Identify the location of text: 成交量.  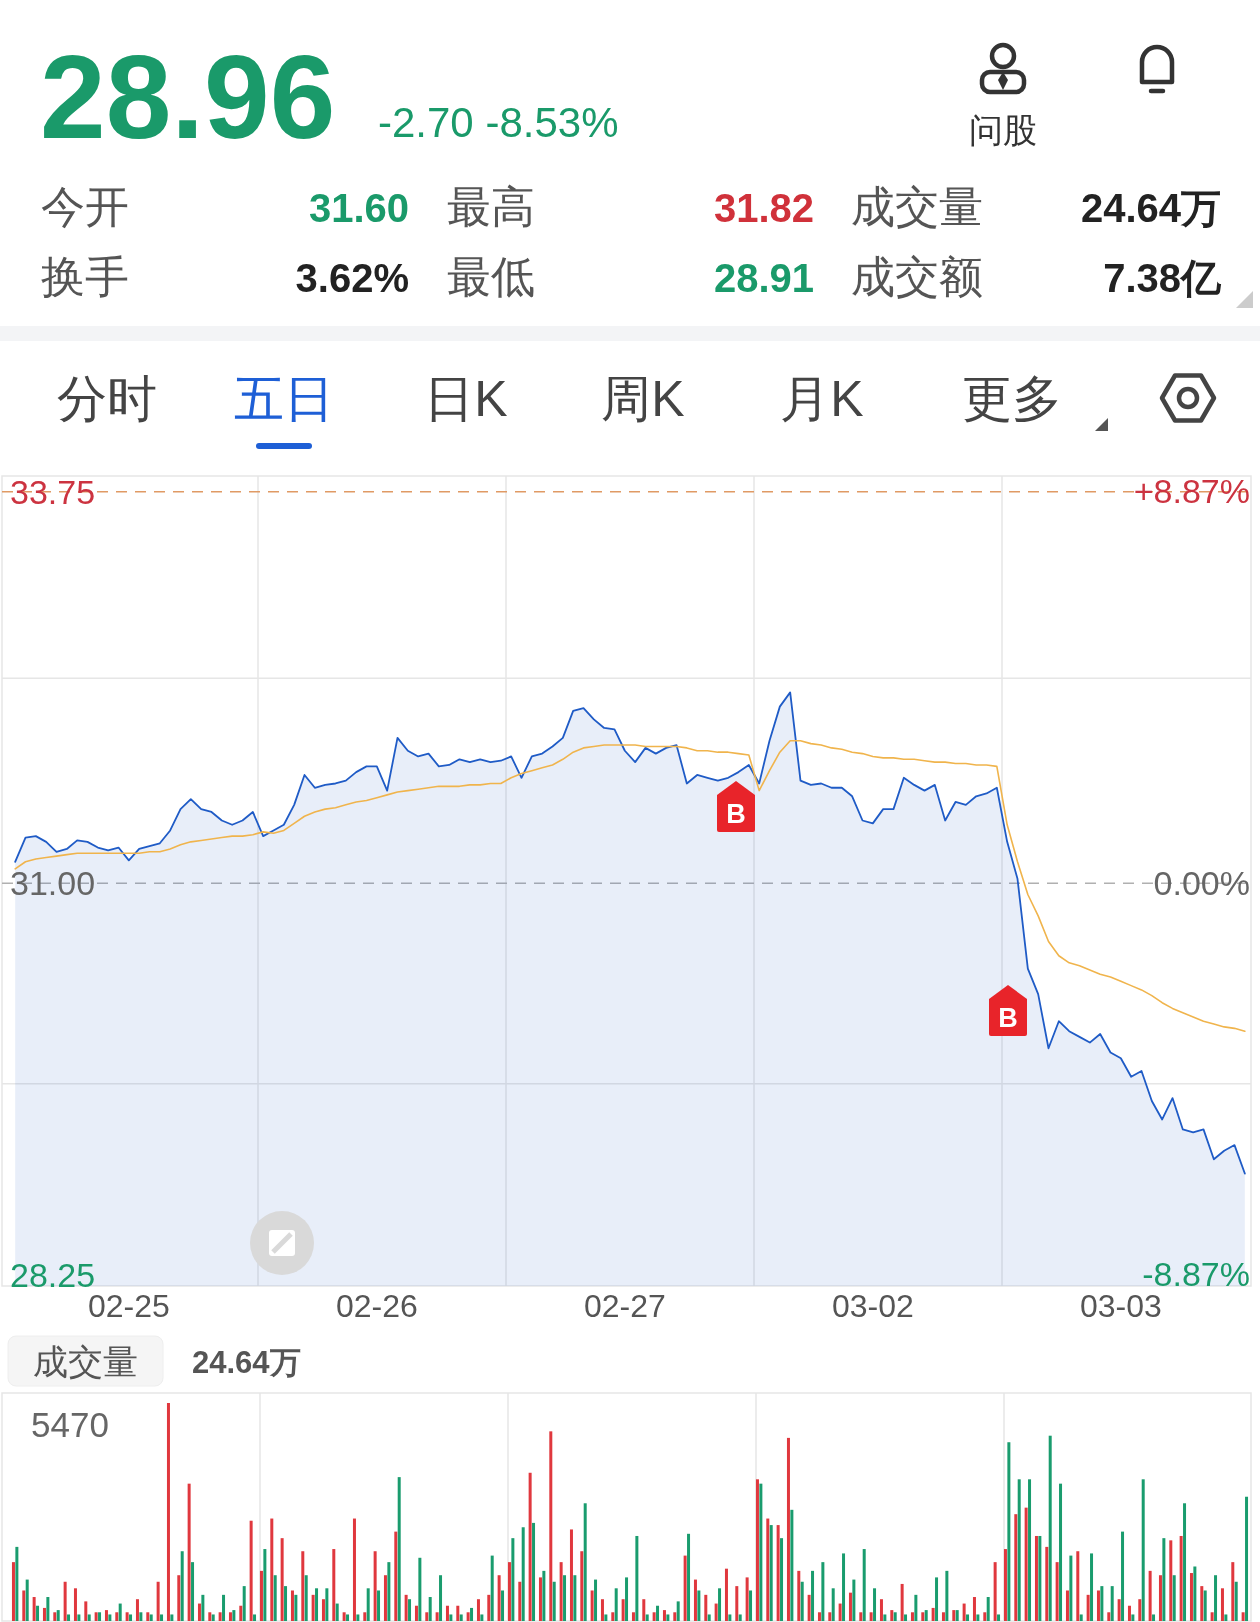
(917, 206).